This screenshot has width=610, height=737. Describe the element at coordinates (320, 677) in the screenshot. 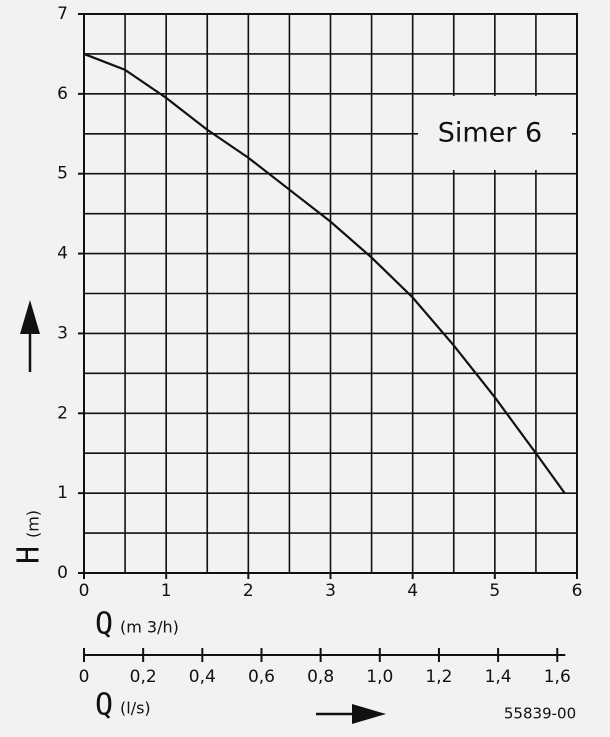

I see `x2-tick-label: 0,8` at that location.